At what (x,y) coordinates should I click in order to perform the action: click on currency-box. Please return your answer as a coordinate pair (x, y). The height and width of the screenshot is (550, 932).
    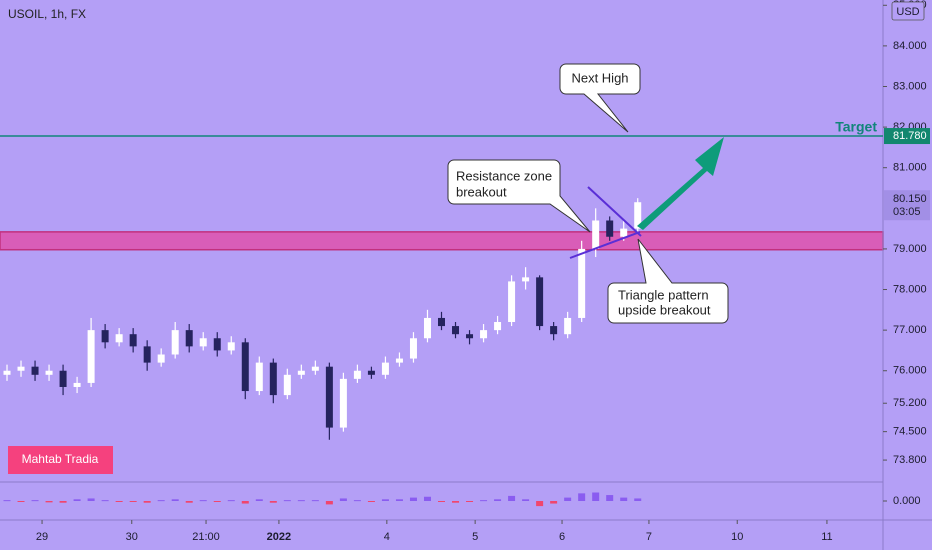
    Looking at the image, I should click on (908, 11).